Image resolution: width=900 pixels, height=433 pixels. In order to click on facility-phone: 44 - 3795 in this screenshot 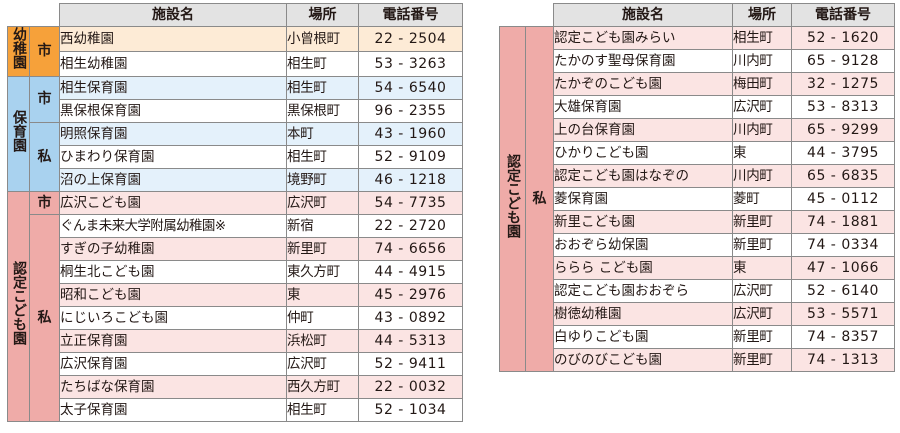, I will do `click(843, 153)`.